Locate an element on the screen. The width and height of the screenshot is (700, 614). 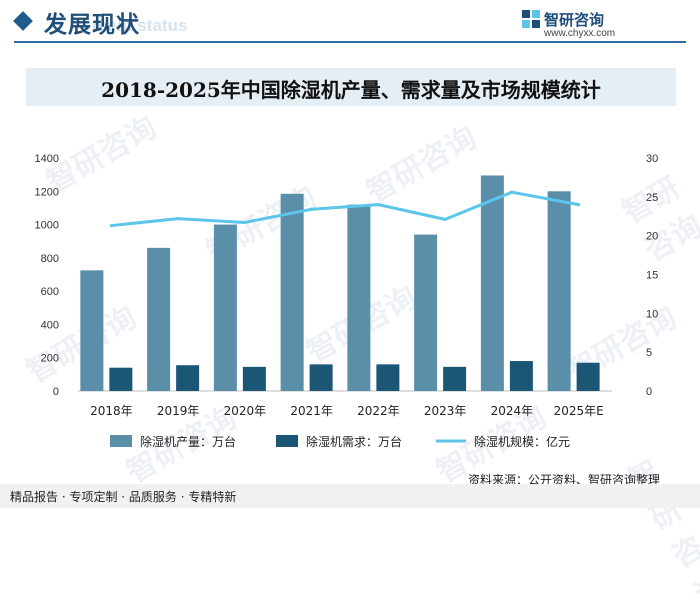
x-tick-label: 2022年 is located at coordinates (378, 411).